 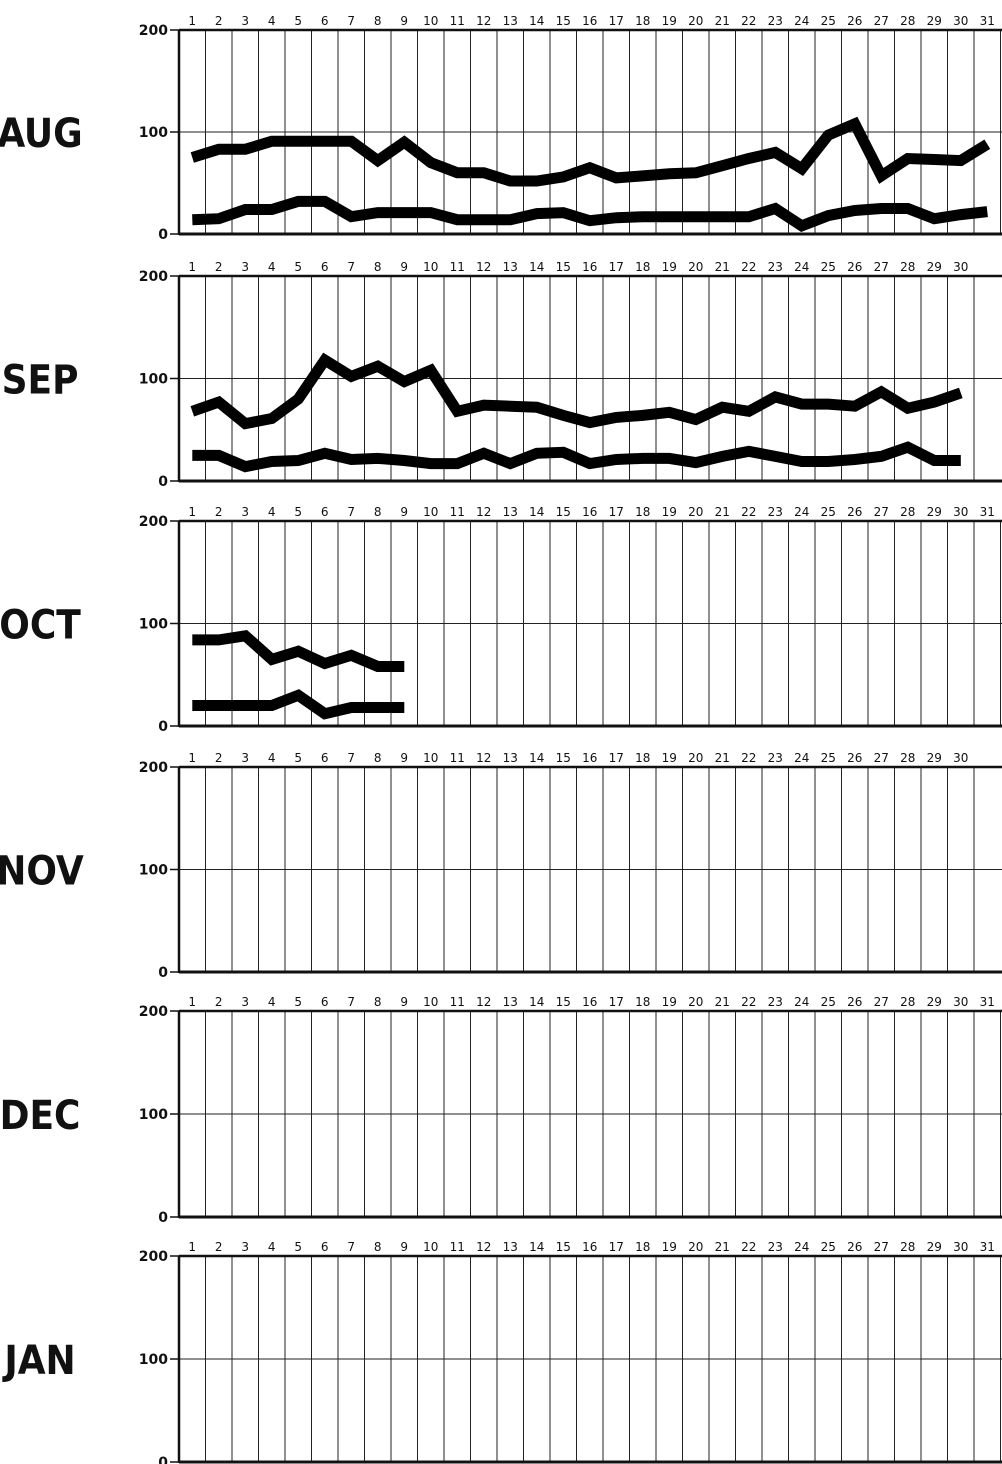 I want to click on day-tick-label: 31, so click(x=987, y=1247).